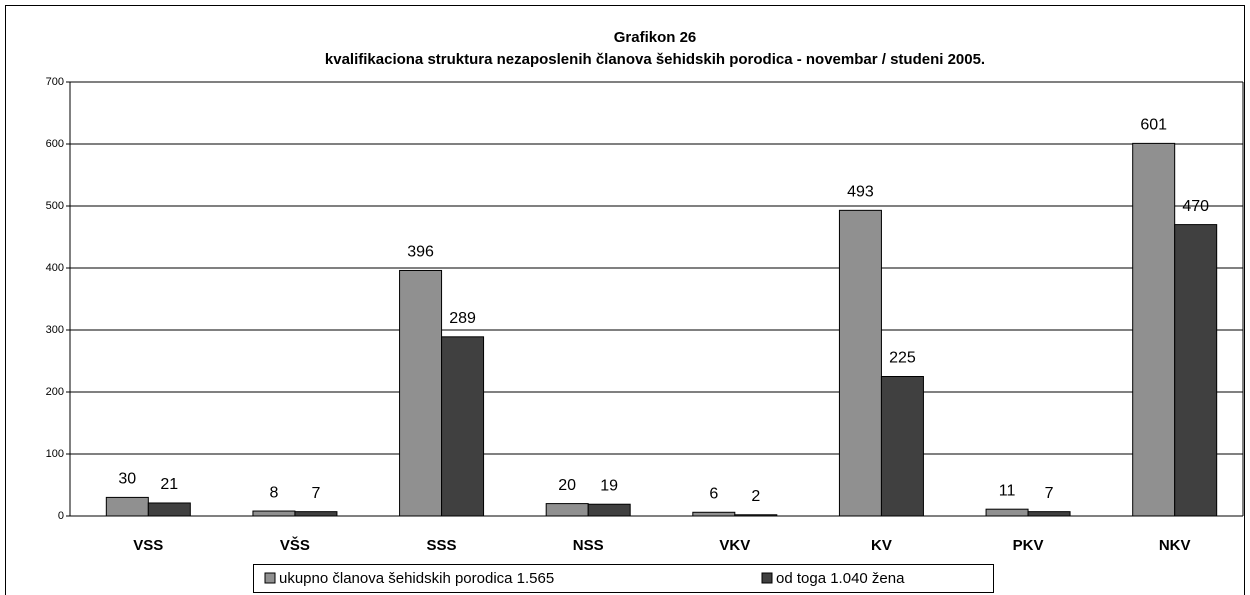 The height and width of the screenshot is (595, 1250). What do you see at coordinates (840, 578) in the screenshot?
I see `legend-label: od toga 1.040 žena` at bounding box center [840, 578].